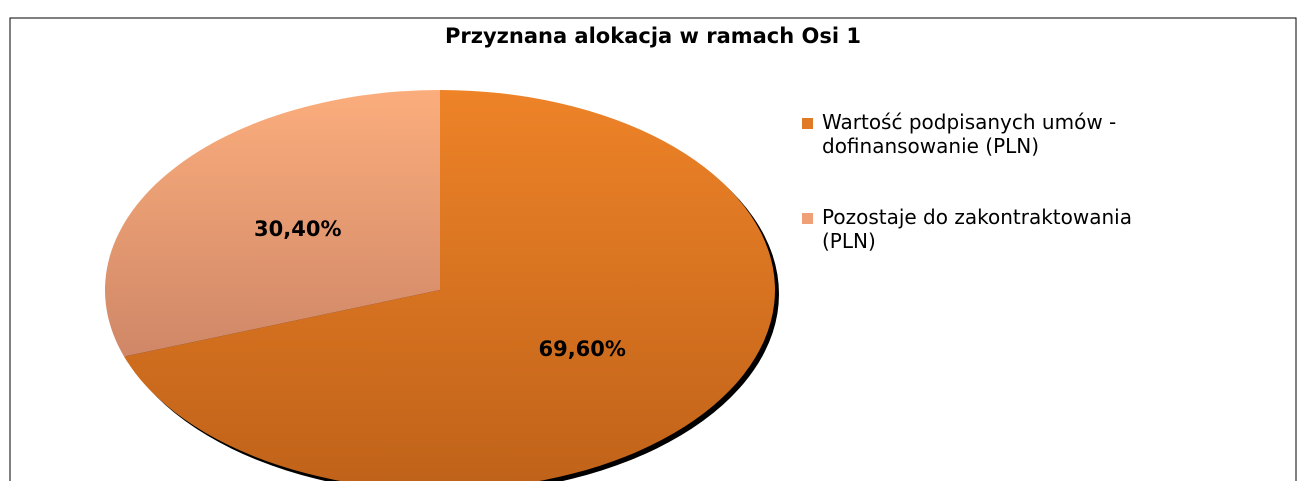  Describe the element at coordinates (297, 229) in the screenshot. I see `data-label: 30,40%` at that location.